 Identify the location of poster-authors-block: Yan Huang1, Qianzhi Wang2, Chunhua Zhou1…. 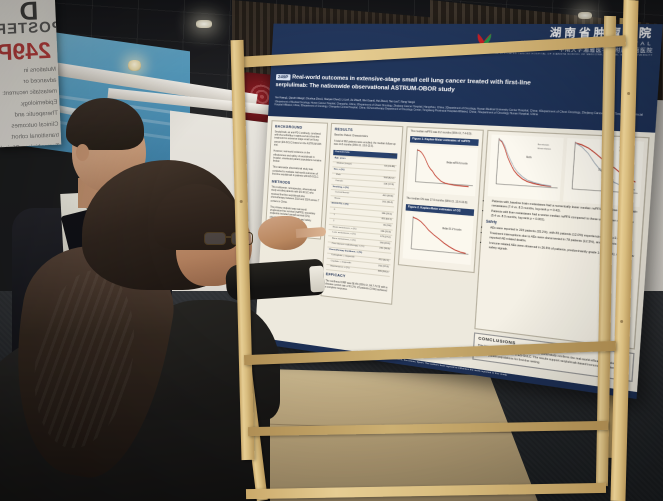
(461, 108).